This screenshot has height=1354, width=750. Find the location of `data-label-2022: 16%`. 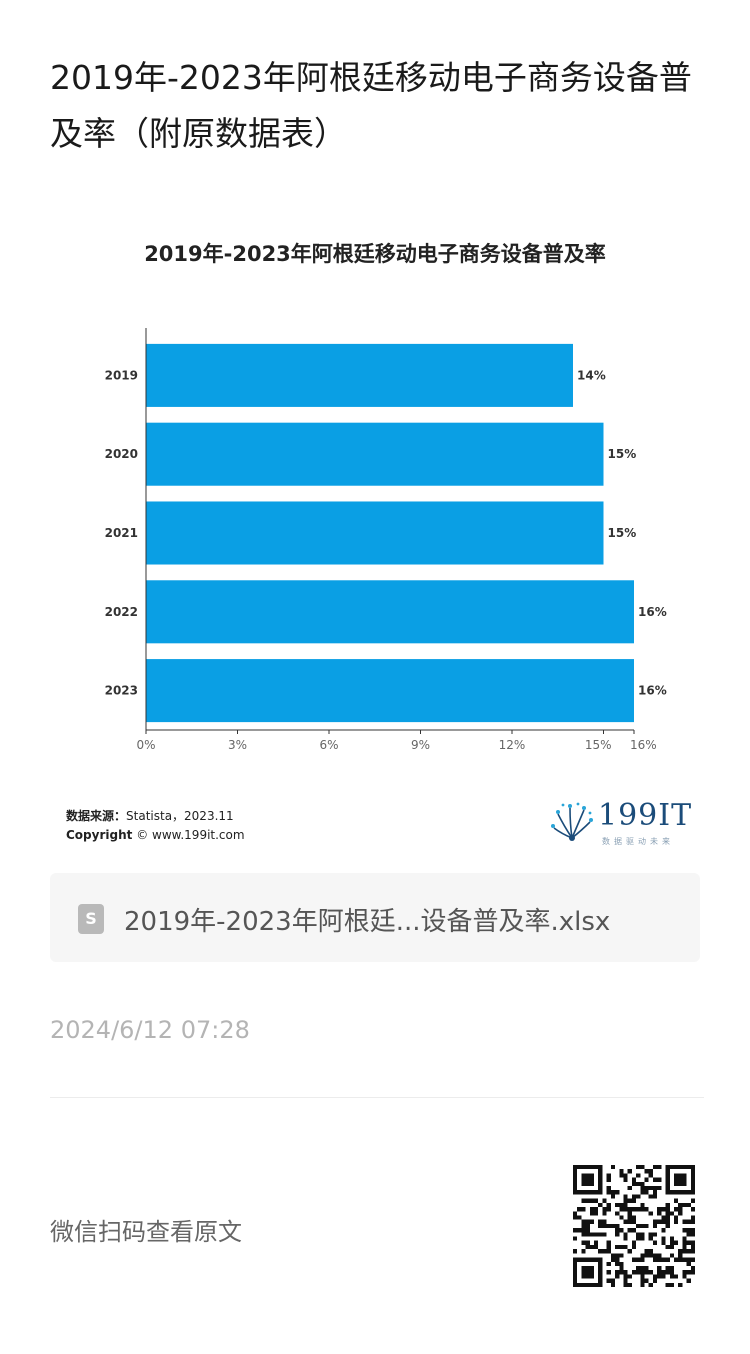

data-label-2022: 16% is located at coordinates (652, 612).